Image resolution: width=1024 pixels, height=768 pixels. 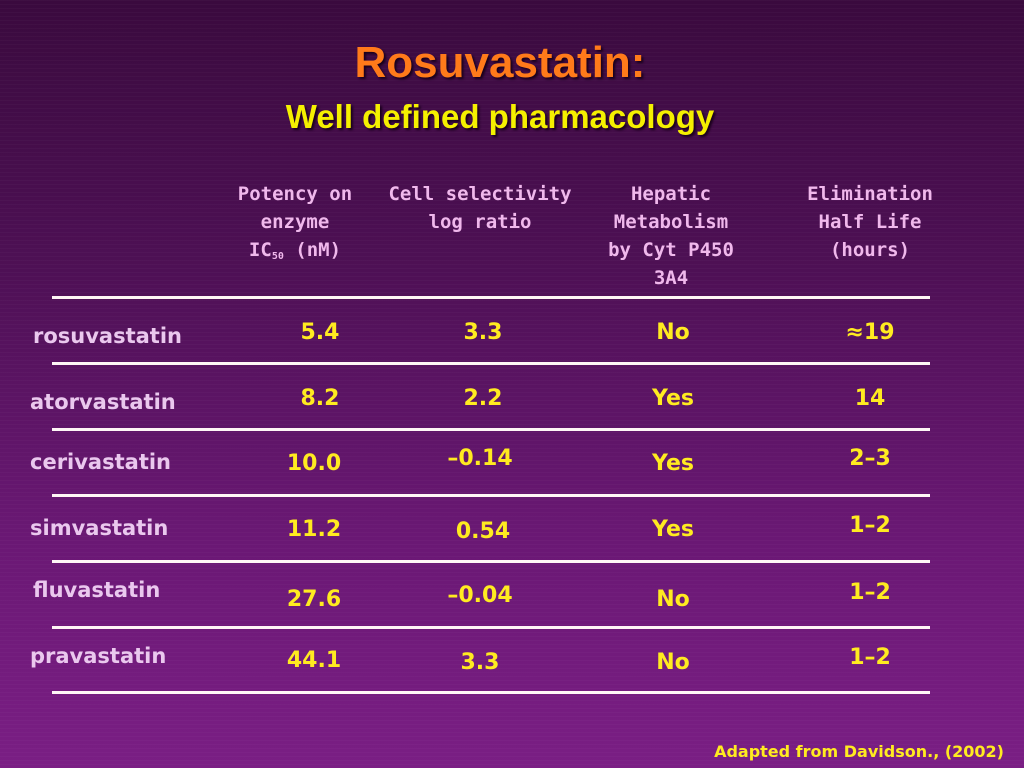 I want to click on header-potency-line-1: Potency on, so click(x=295, y=194).